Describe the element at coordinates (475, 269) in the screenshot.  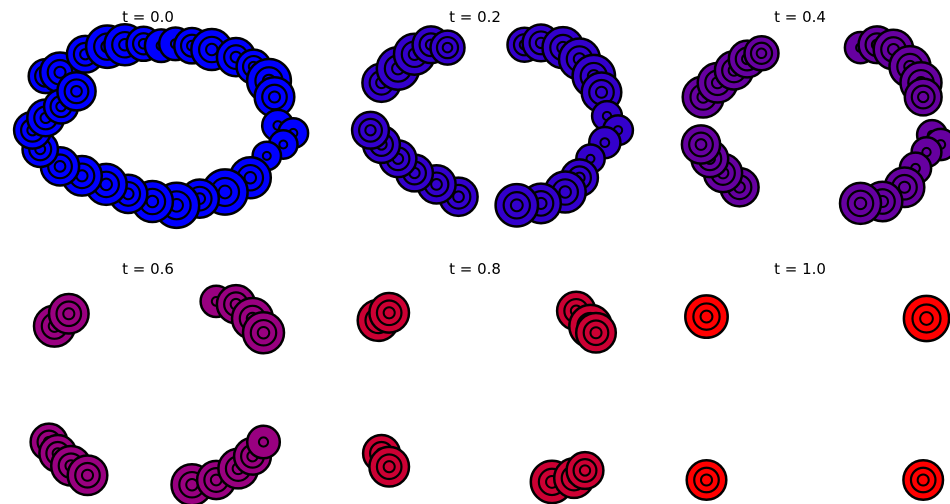
I see `panel-title: t = 0.8` at that location.